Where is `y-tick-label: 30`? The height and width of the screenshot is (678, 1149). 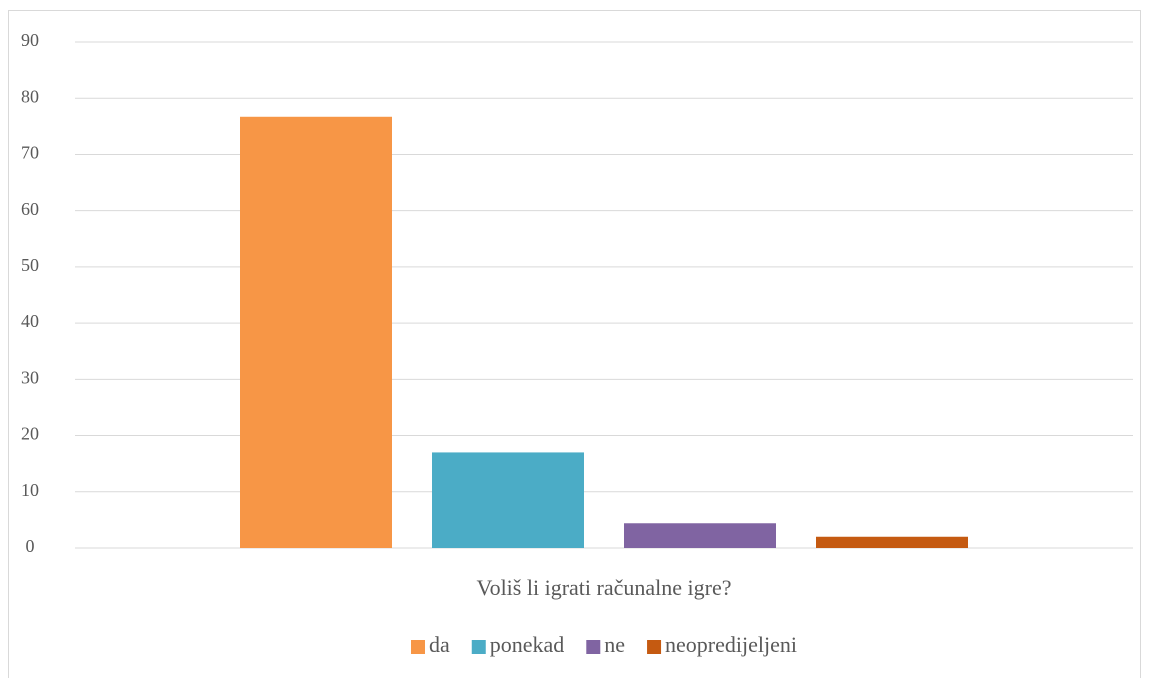 y-tick-label: 30 is located at coordinates (30, 377).